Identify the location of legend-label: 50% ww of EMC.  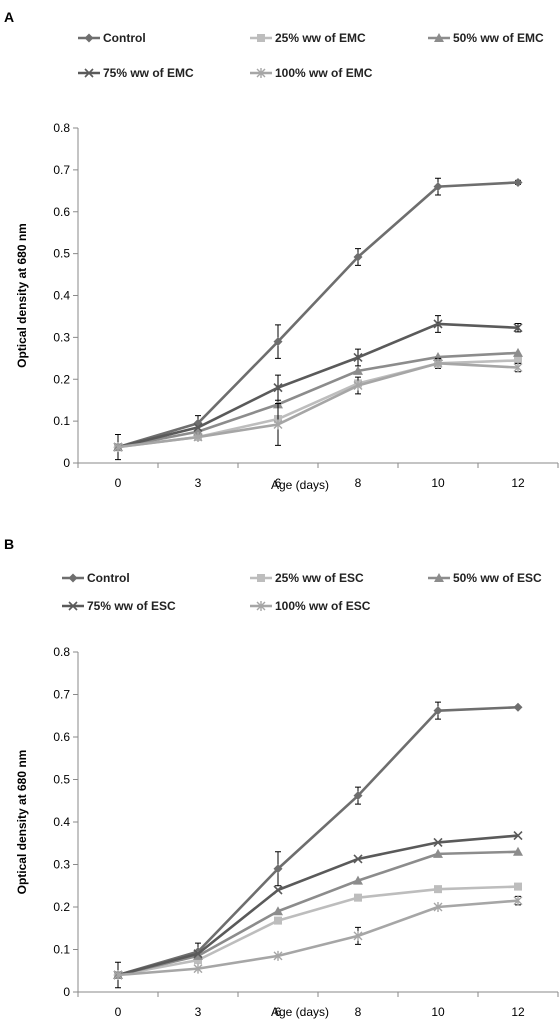
(498, 38).